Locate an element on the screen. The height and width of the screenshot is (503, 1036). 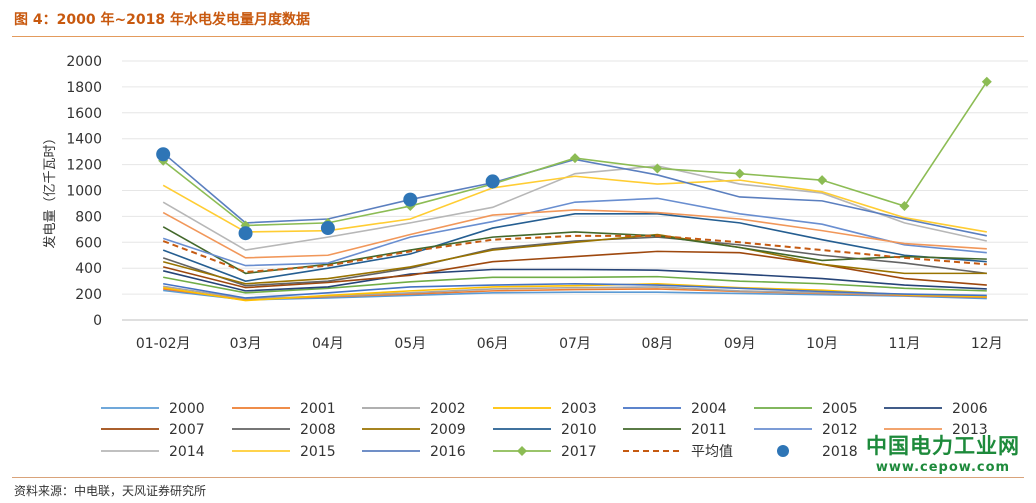
y-axis: 0 200 400 600 800 1000 1200 1400 1600 1800 2000 is located at coordinates (84, 191).